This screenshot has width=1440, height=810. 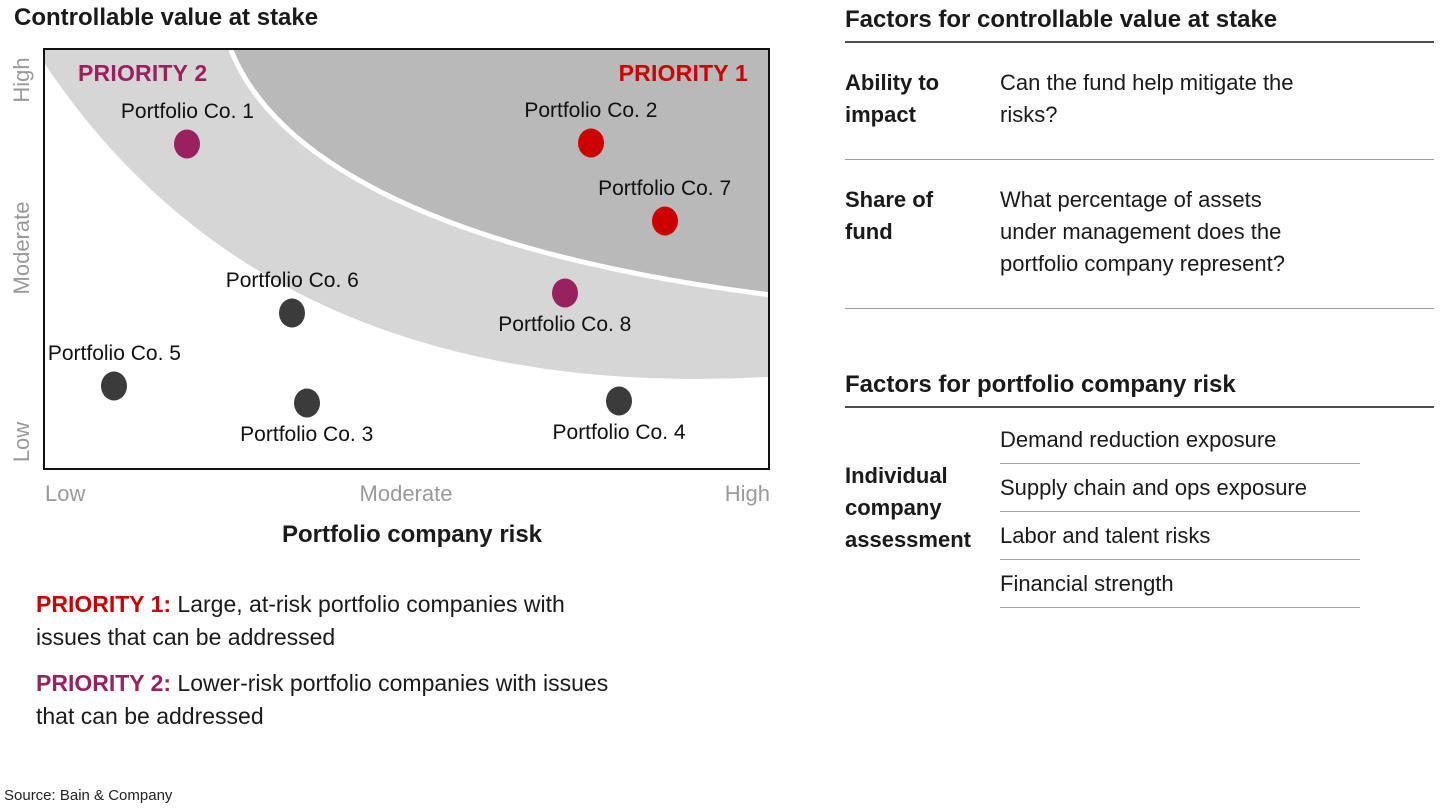 What do you see at coordinates (1180, 584) in the screenshot?
I see `assessment-item: Financial strength` at bounding box center [1180, 584].